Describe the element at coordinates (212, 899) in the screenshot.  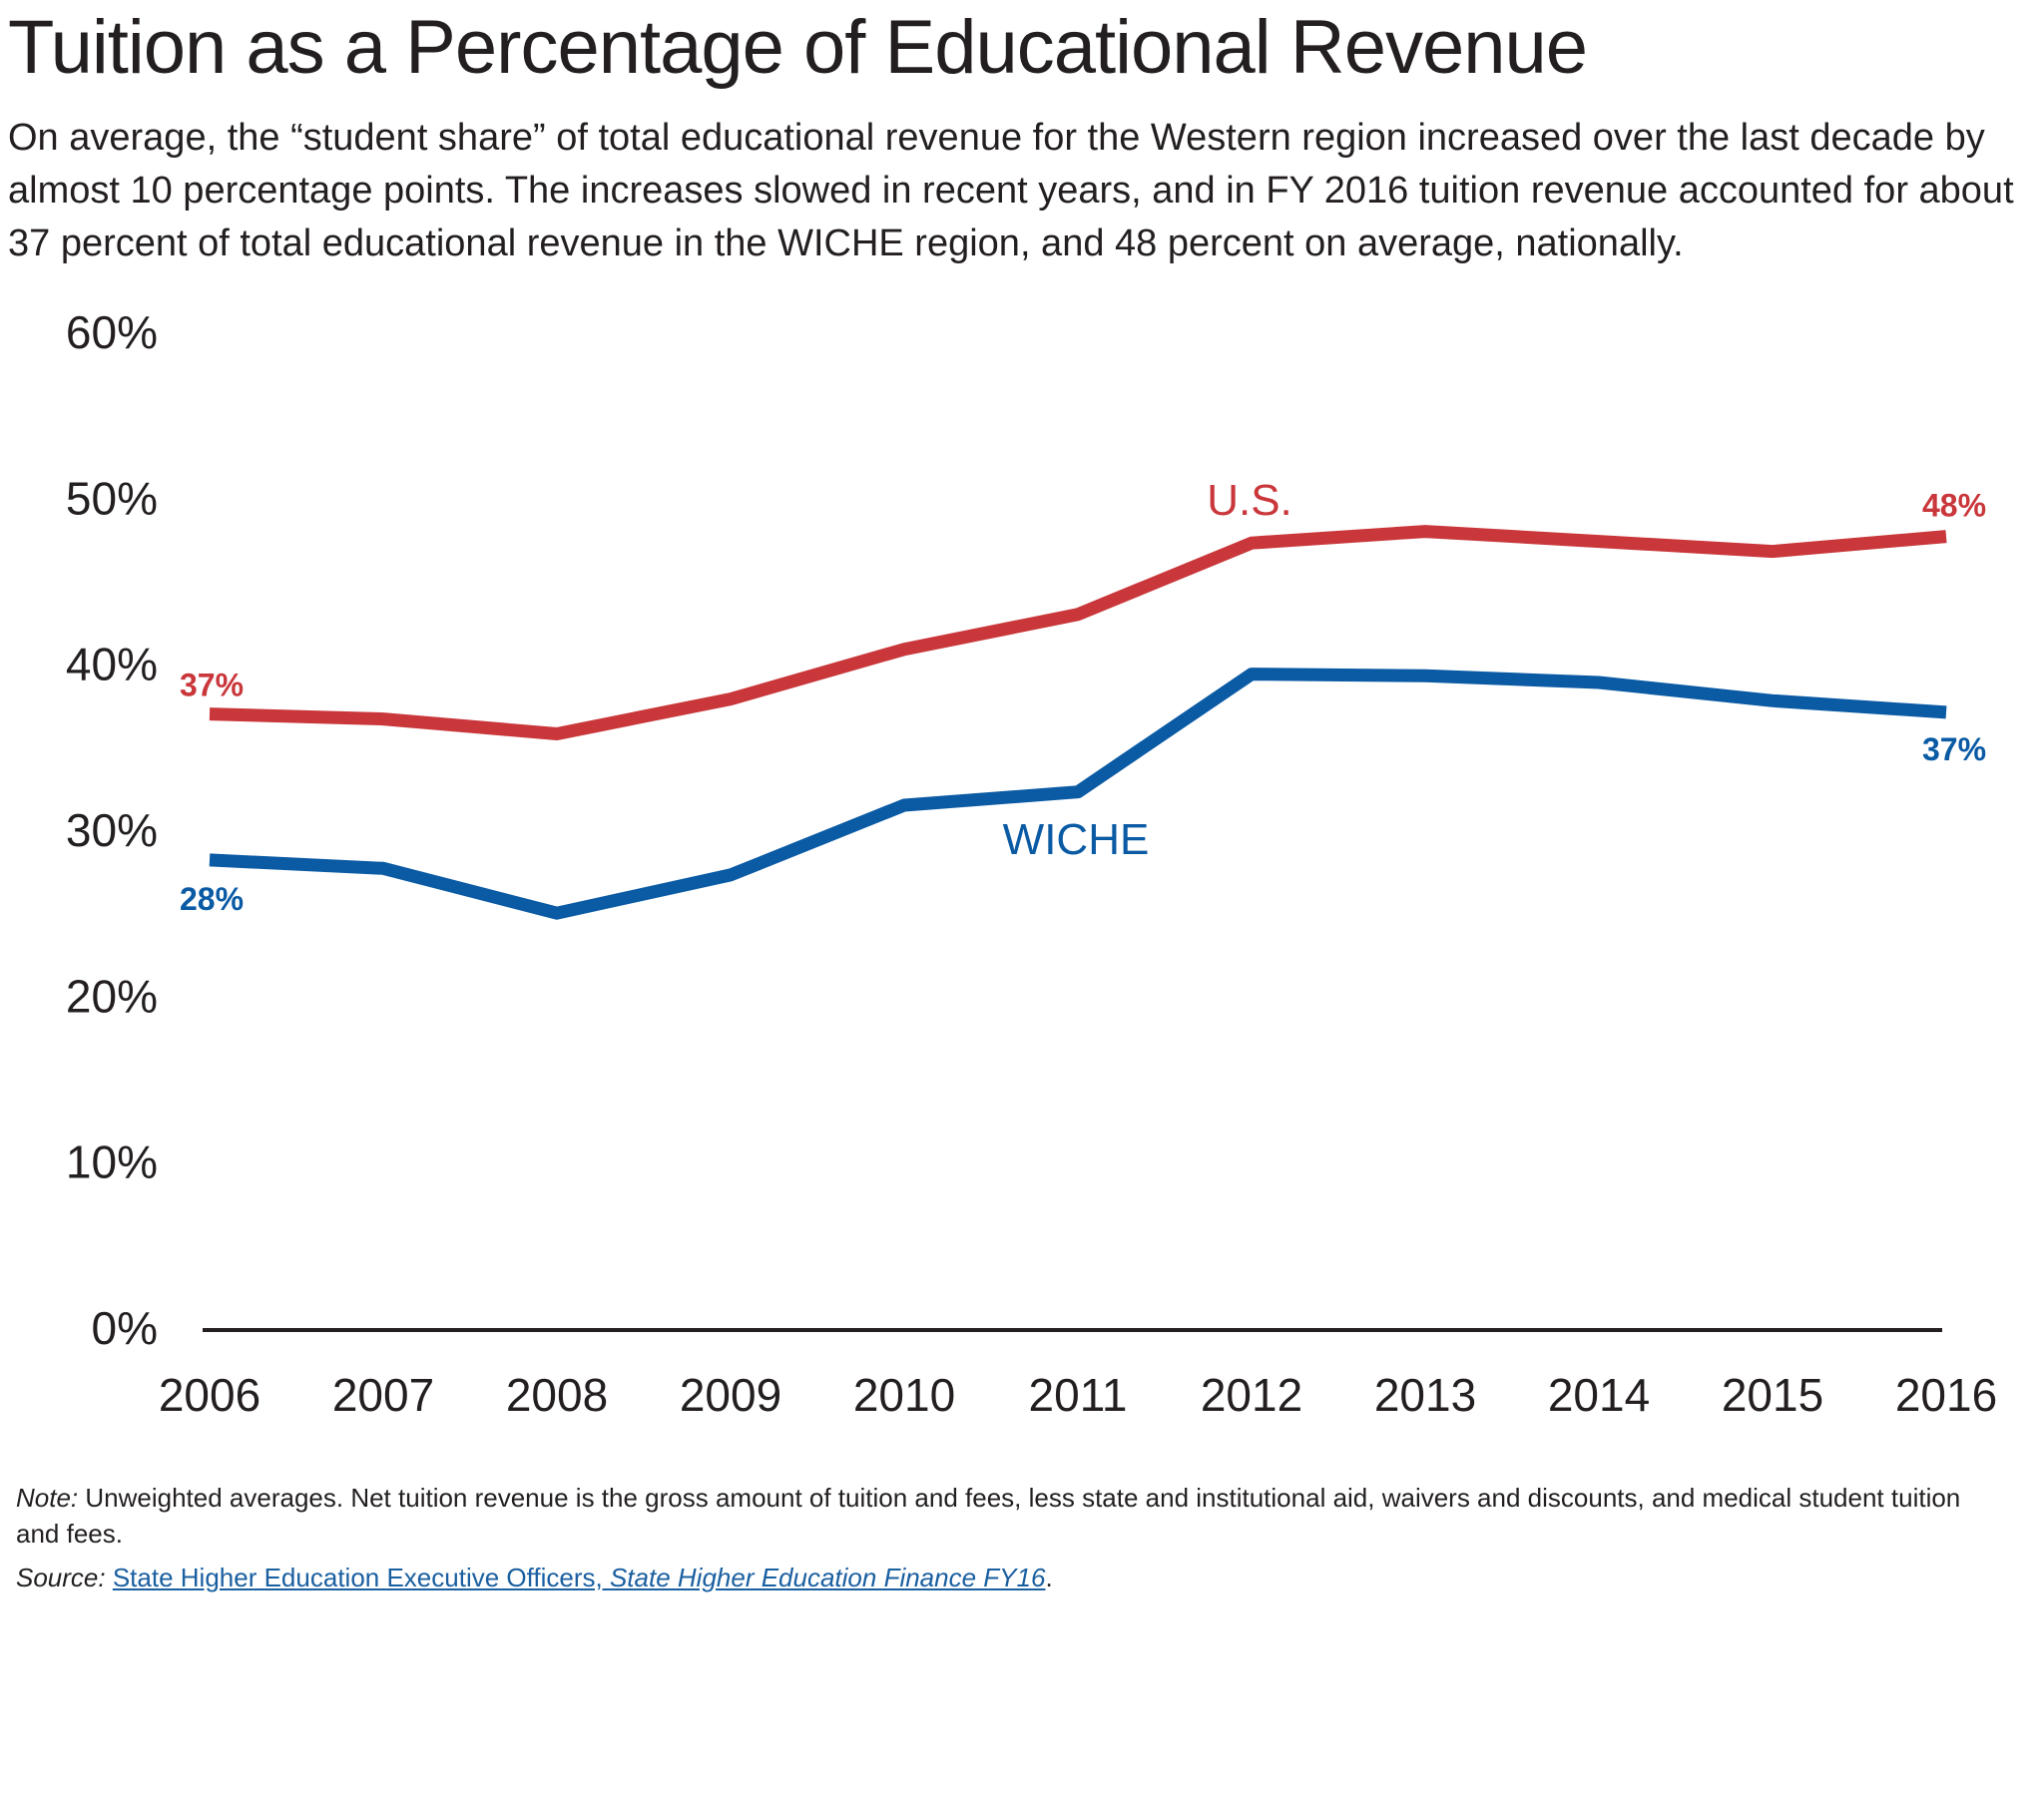
I see `data-label-wiche-start: 28%` at that location.